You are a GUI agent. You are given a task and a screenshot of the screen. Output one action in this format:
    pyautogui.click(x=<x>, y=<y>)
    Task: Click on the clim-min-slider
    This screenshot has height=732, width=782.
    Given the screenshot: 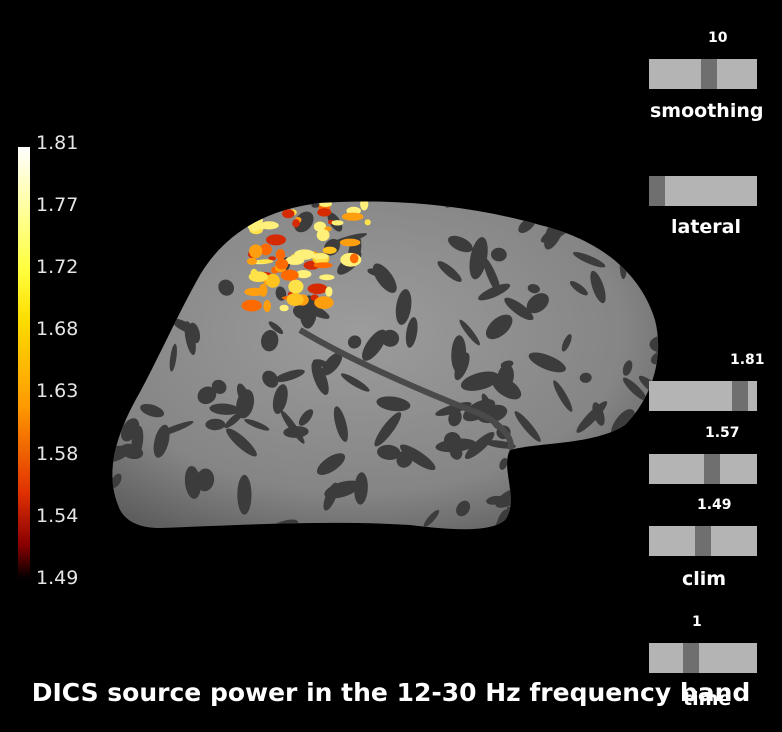 What is the action you would take?
    pyautogui.click(x=703, y=541)
    